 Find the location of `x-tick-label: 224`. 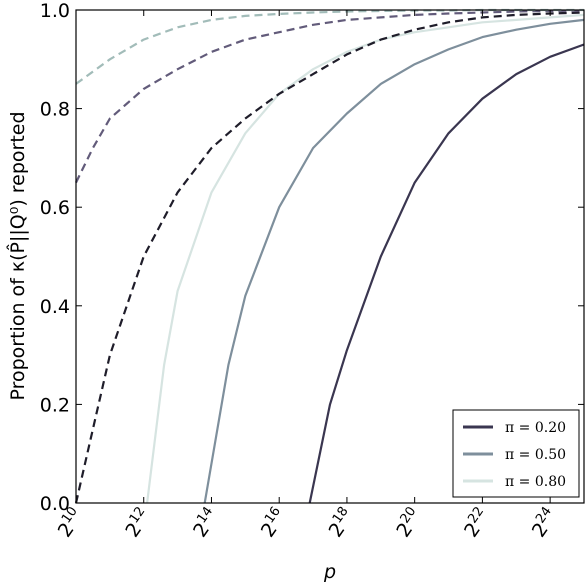

x-tick-label: 224 is located at coordinates (544, 522).